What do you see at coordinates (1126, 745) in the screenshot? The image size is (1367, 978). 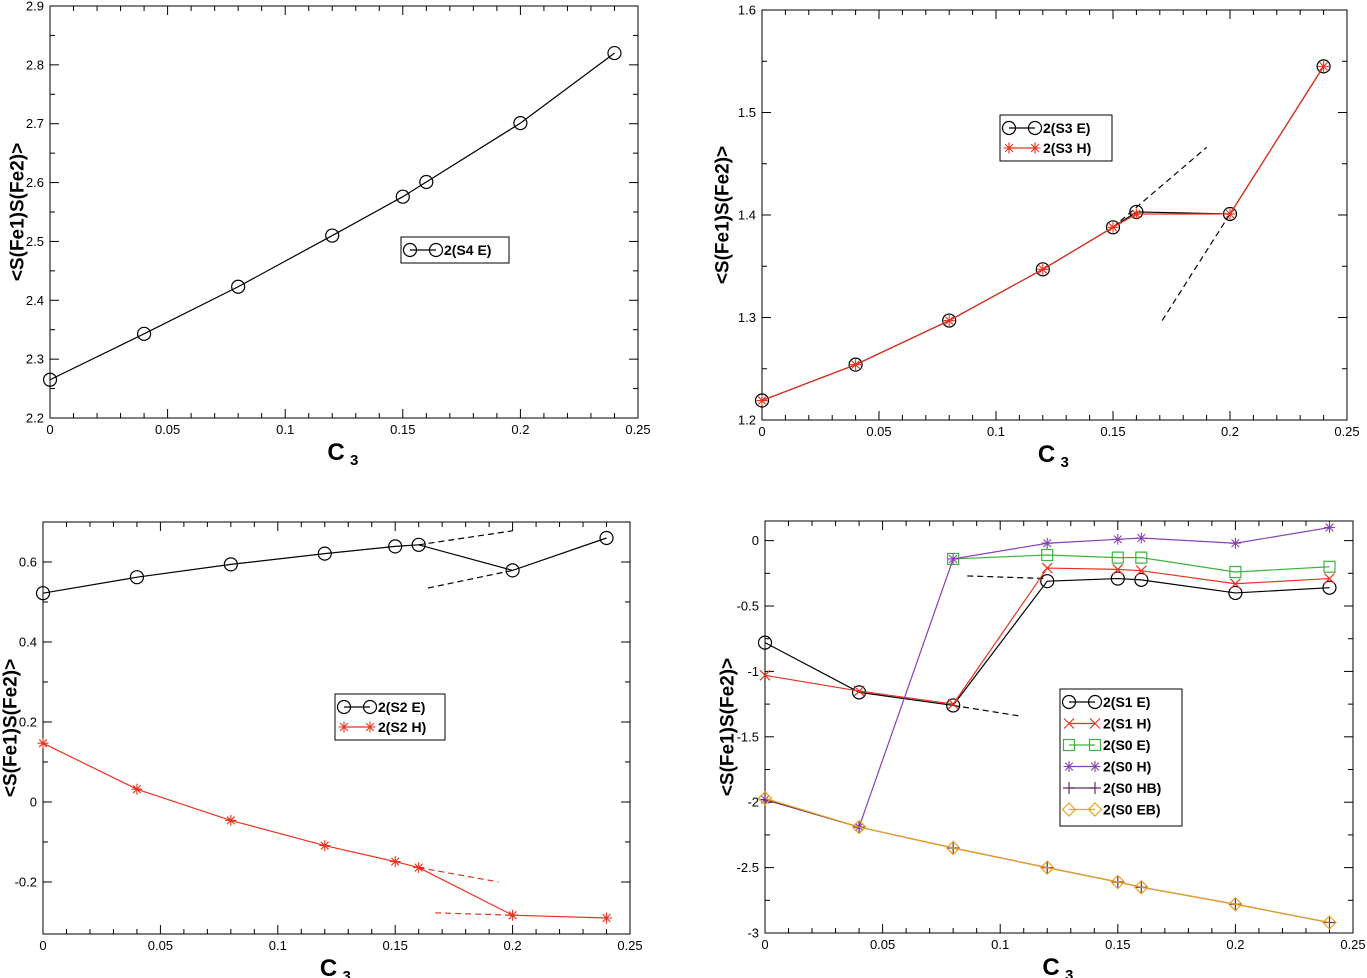 I see `legend-label: 2(S0 E)` at bounding box center [1126, 745].